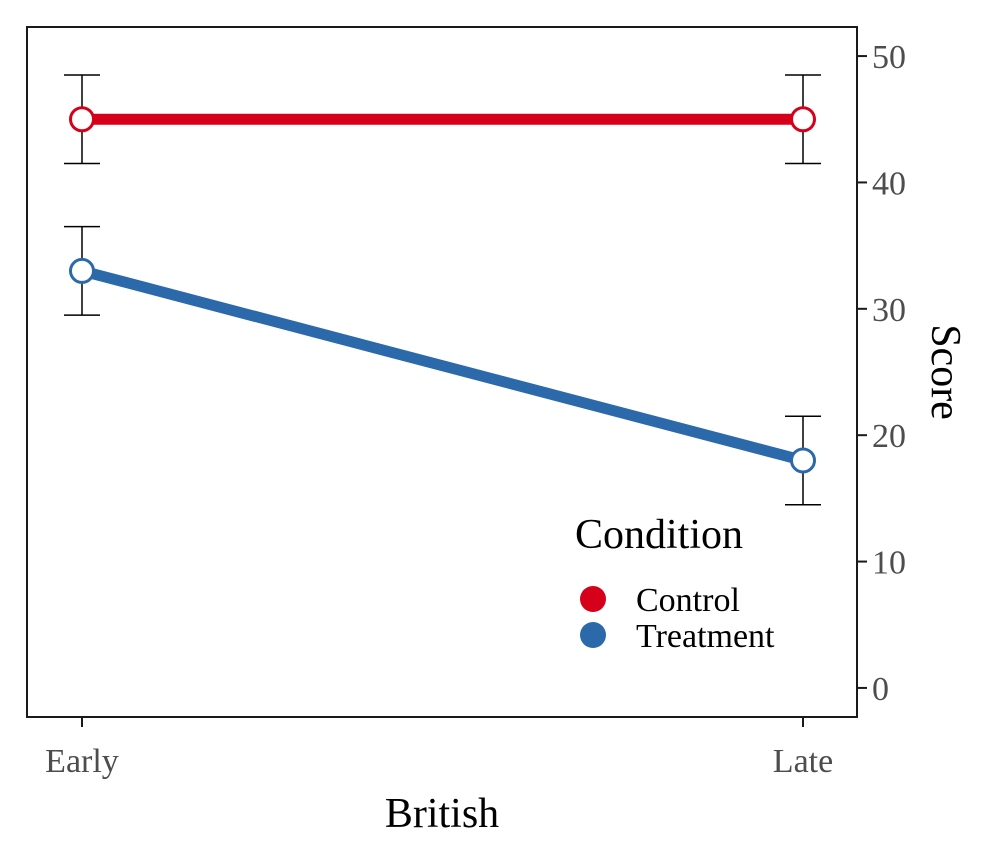  What do you see at coordinates (442, 814) in the screenshot?
I see `x-axis-title: British` at bounding box center [442, 814].